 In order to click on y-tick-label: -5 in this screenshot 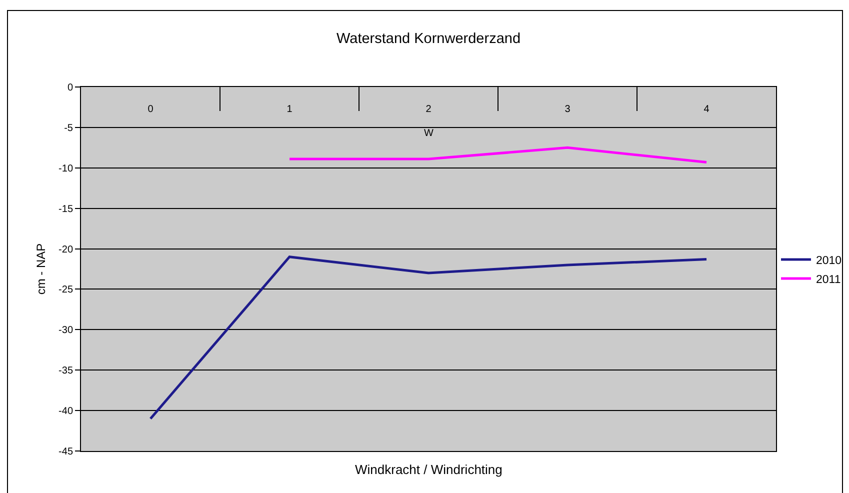, I will do `click(69, 128)`.